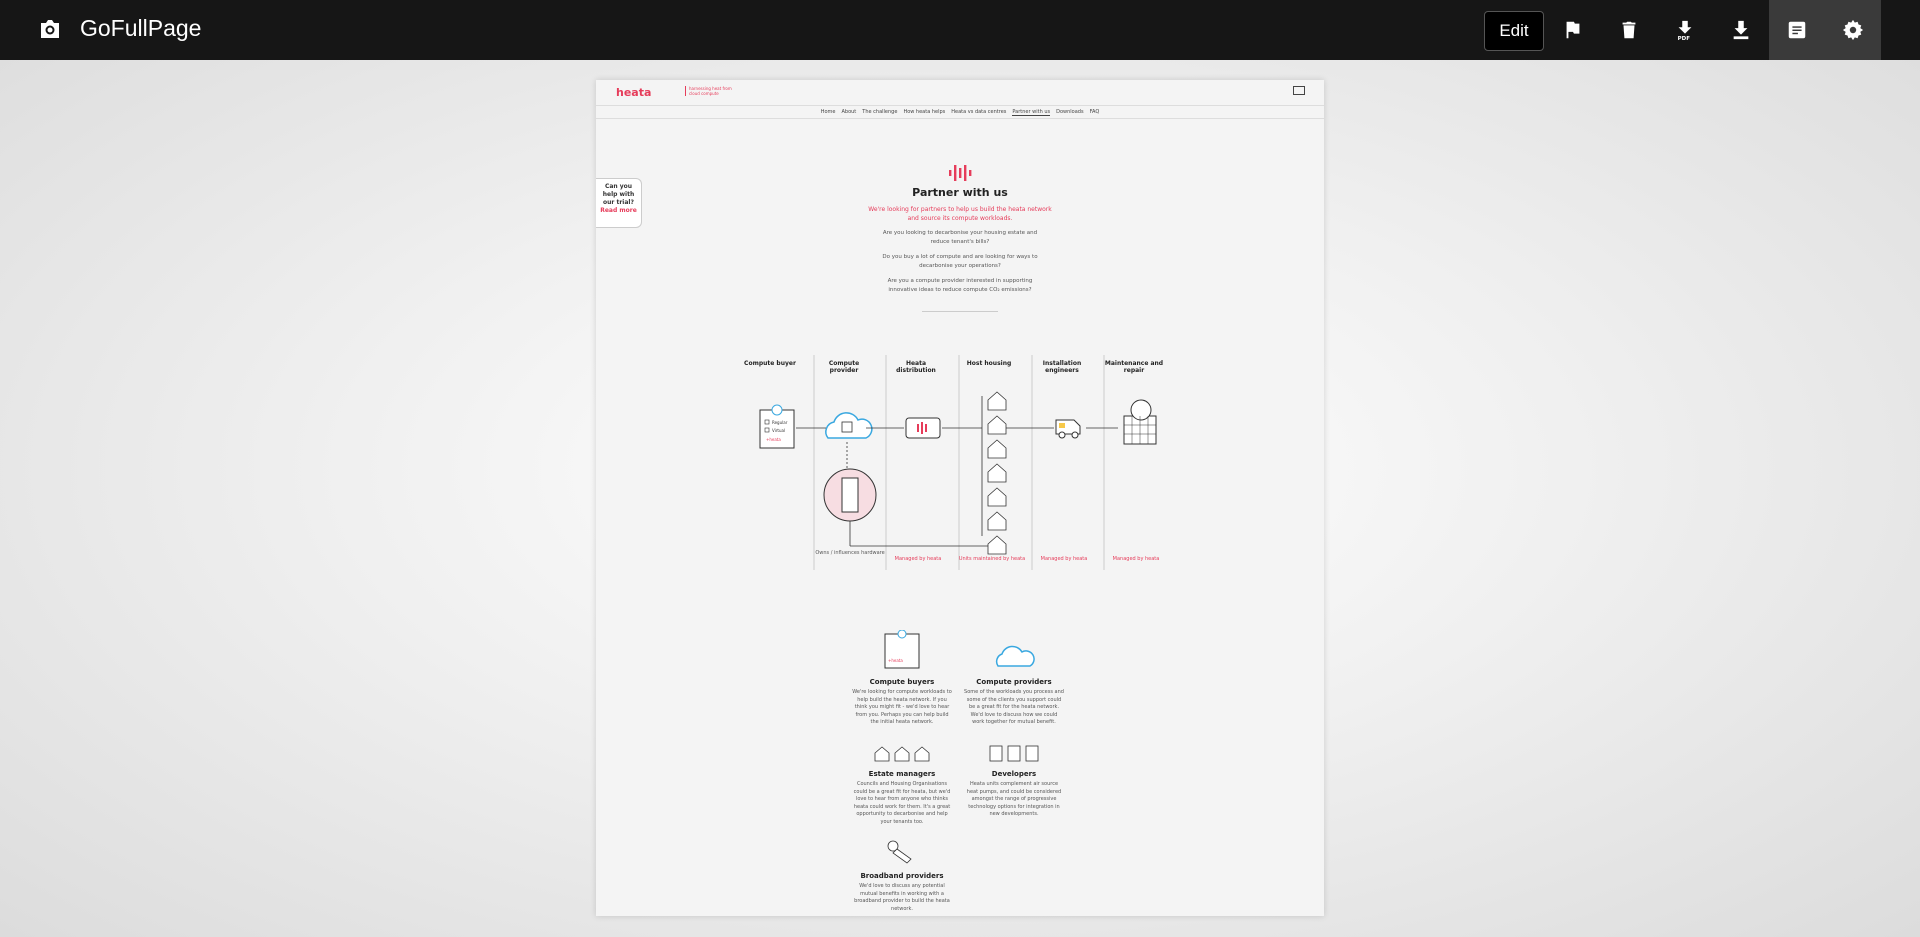 The width and height of the screenshot is (1920, 937). What do you see at coordinates (960, 173) in the screenshot?
I see `heata-wave-icon` at bounding box center [960, 173].